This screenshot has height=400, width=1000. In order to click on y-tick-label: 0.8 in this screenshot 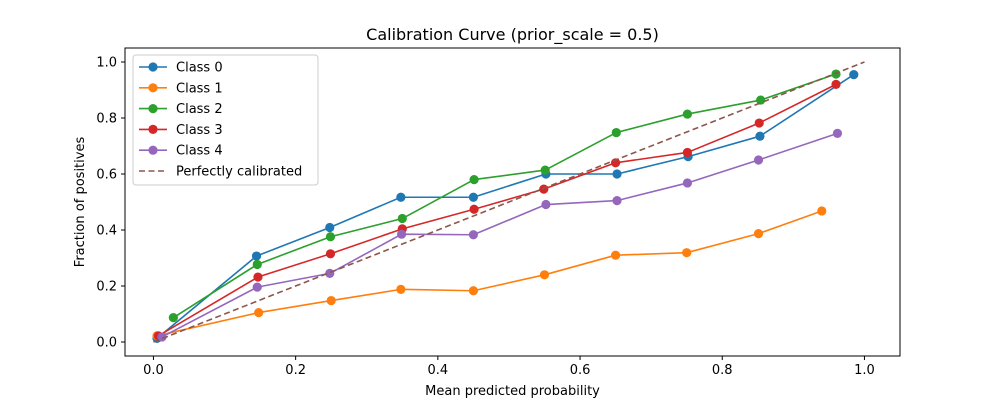, I will do `click(106, 119)`.